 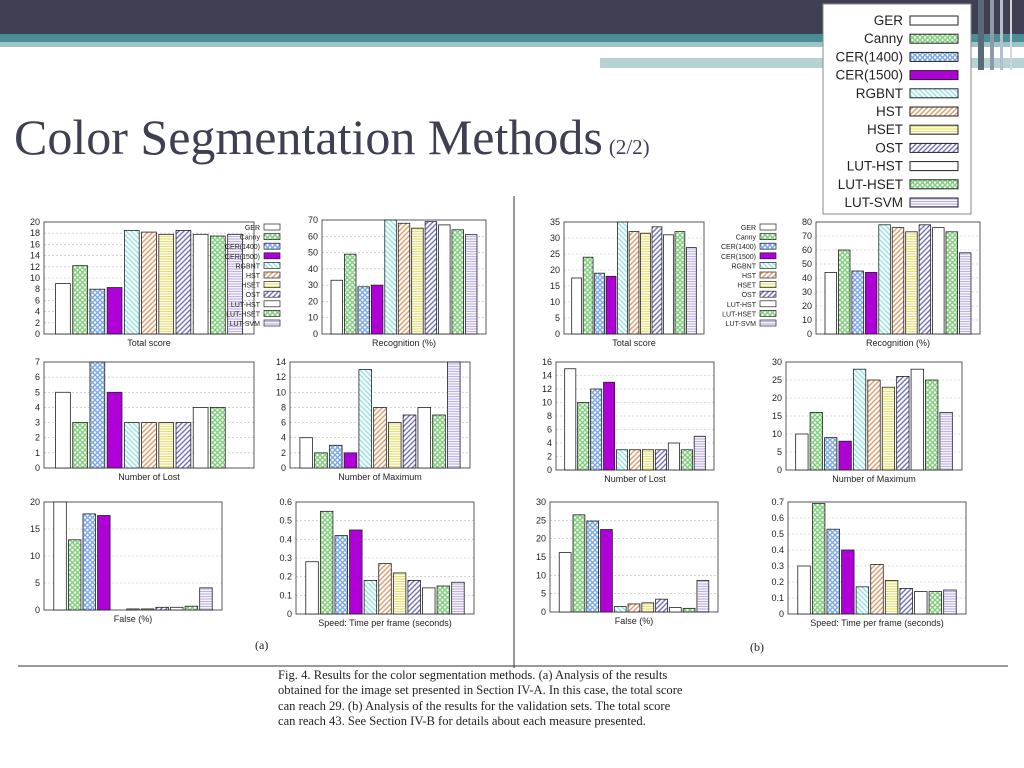 What do you see at coordinates (35, 233) in the screenshot?
I see `y-tick-label: 18` at bounding box center [35, 233].